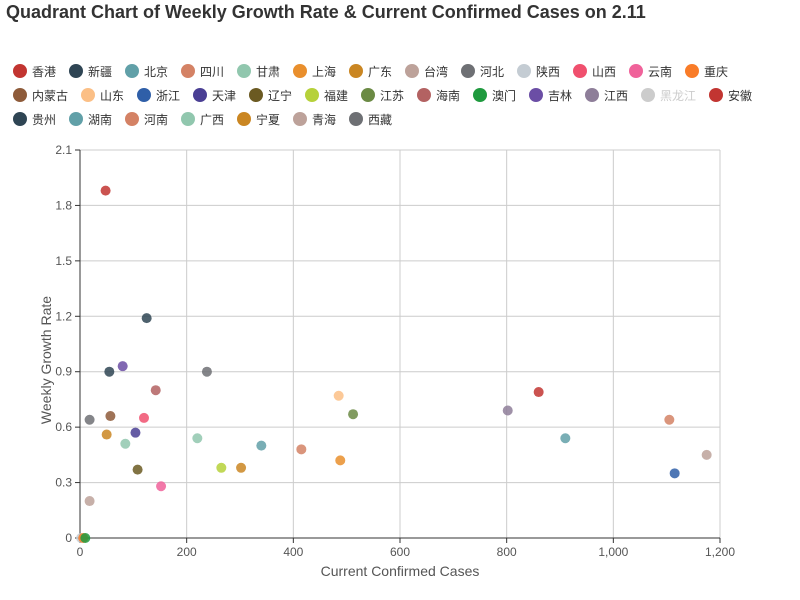 Image resolution: width=800 pixels, height=600 pixels. I want to click on legend-item: 山西, so click(594, 71).